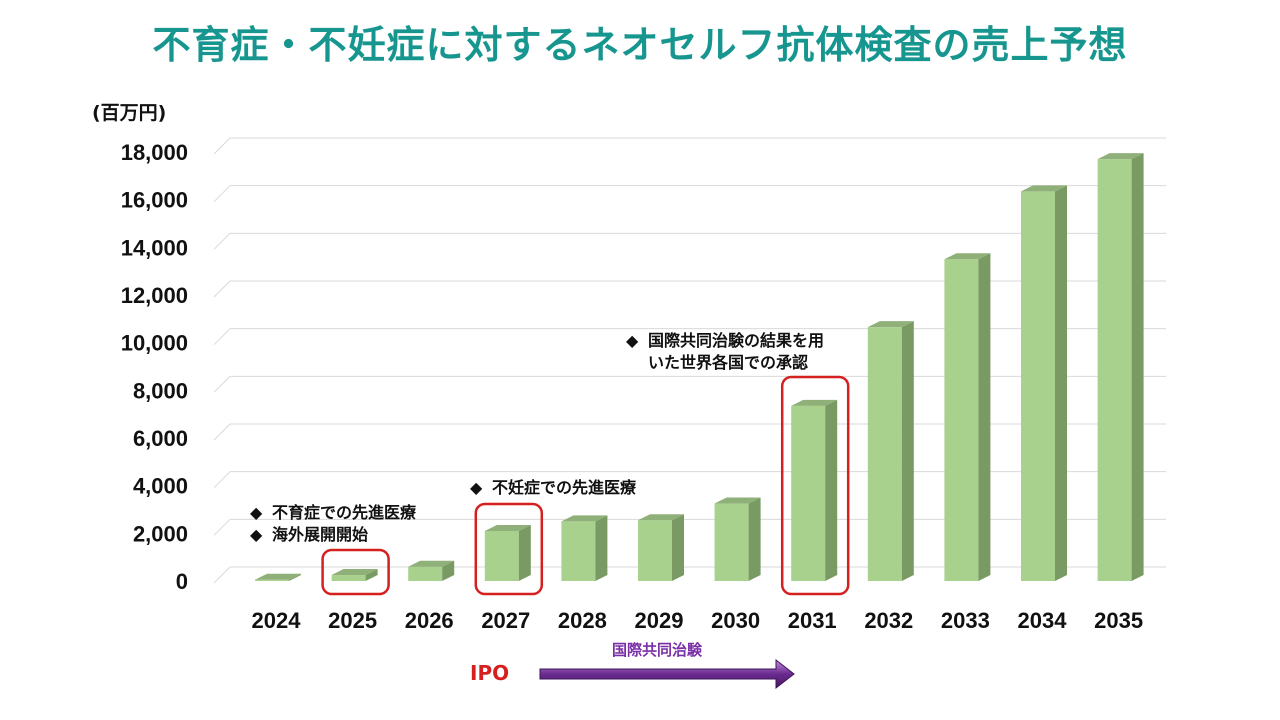 The width and height of the screenshot is (1280, 720). Describe the element at coordinates (735, 620) in the screenshot. I see `x-tick-label: 2030` at that location.